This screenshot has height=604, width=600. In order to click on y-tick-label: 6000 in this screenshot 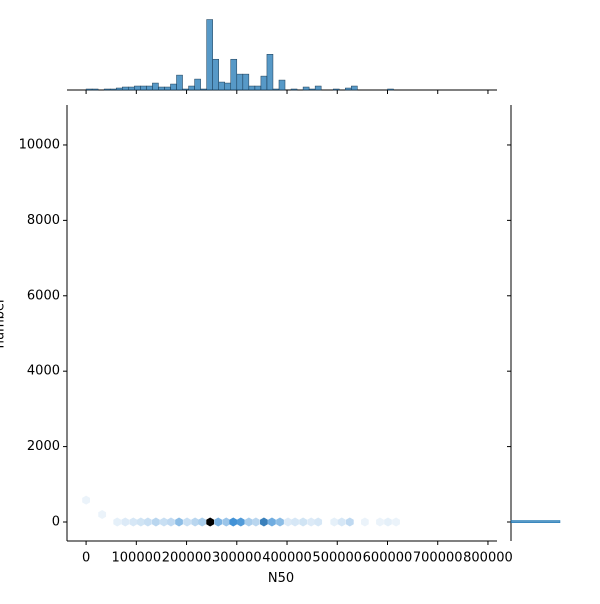, I will do `click(43, 295)`.